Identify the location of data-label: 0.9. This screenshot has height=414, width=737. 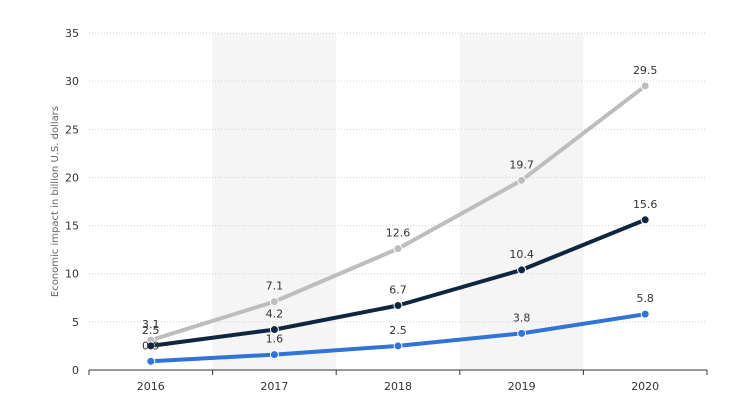
(151, 345).